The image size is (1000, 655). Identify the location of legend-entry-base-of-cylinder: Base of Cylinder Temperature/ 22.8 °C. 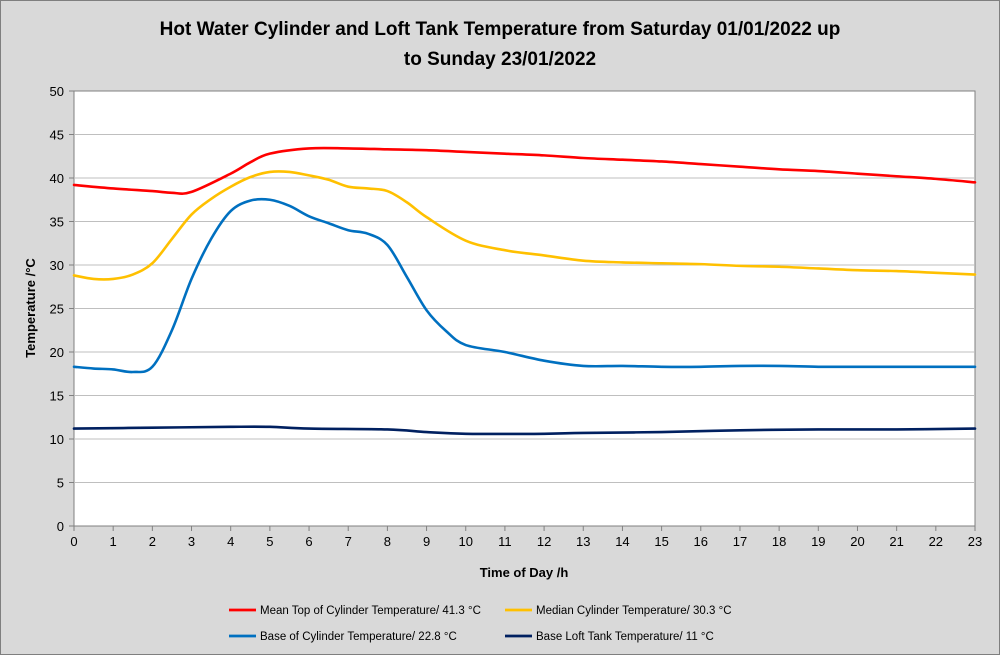
(343, 637).